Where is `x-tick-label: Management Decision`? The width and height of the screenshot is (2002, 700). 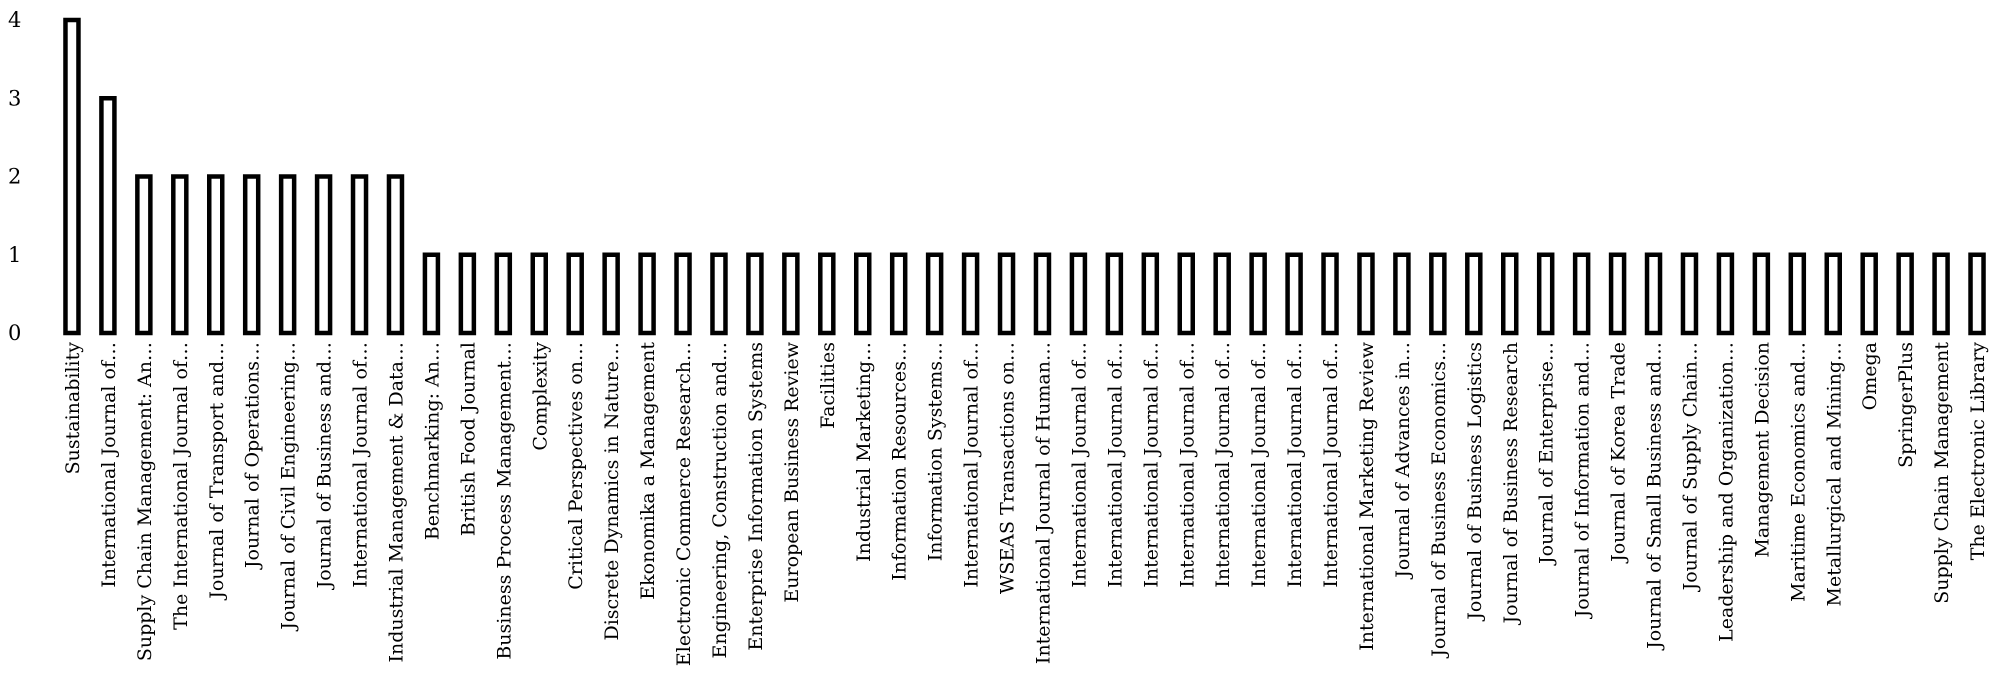 x-tick-label: Management Decision is located at coordinates (1762, 450).